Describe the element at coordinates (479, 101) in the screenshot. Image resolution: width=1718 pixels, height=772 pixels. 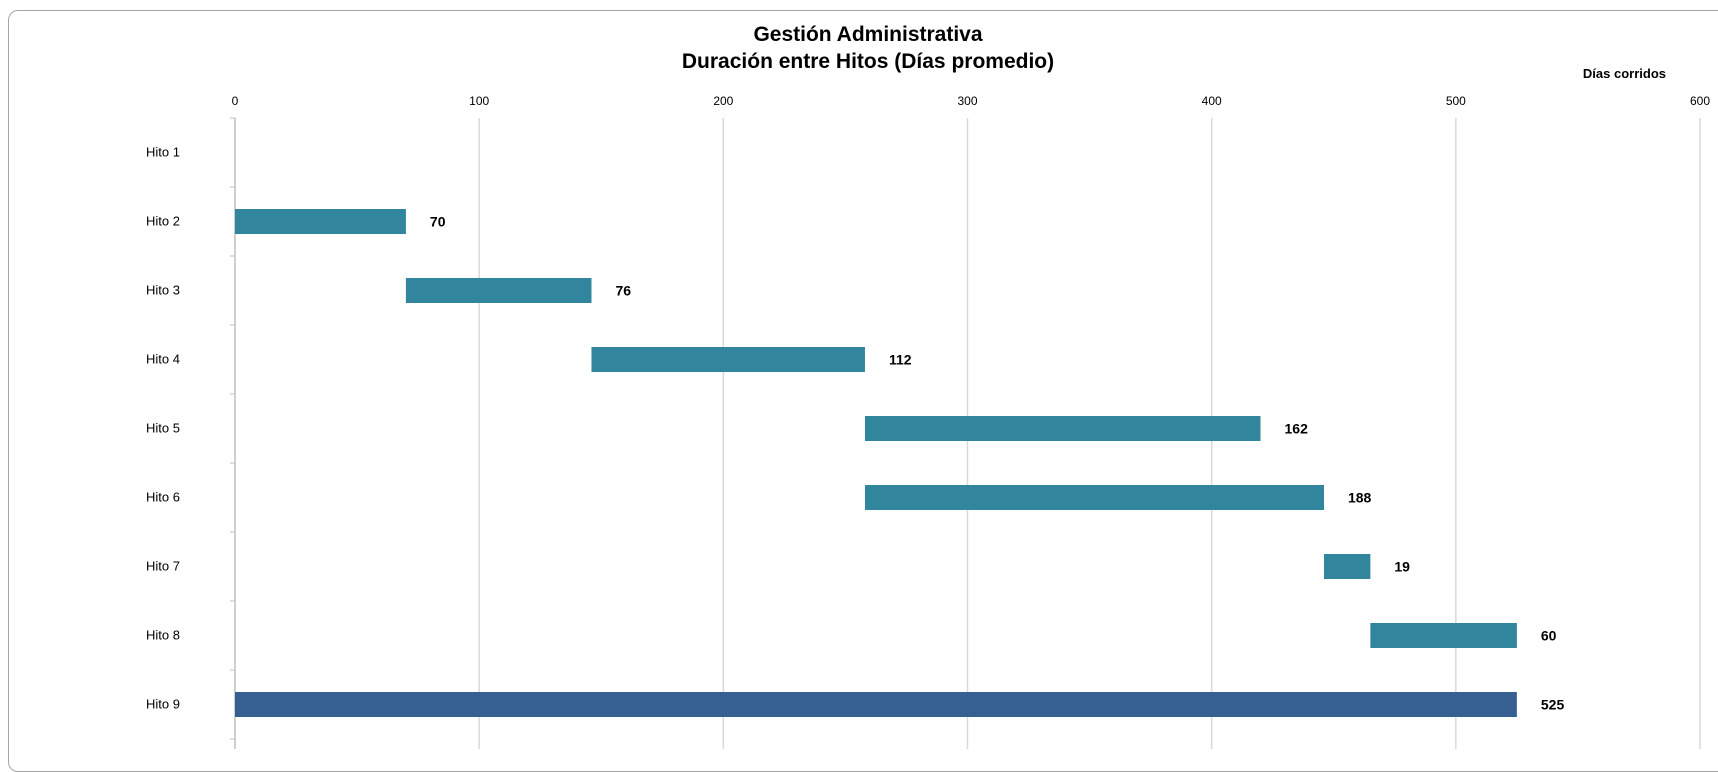
I see `x-tick-label: 100` at that location.